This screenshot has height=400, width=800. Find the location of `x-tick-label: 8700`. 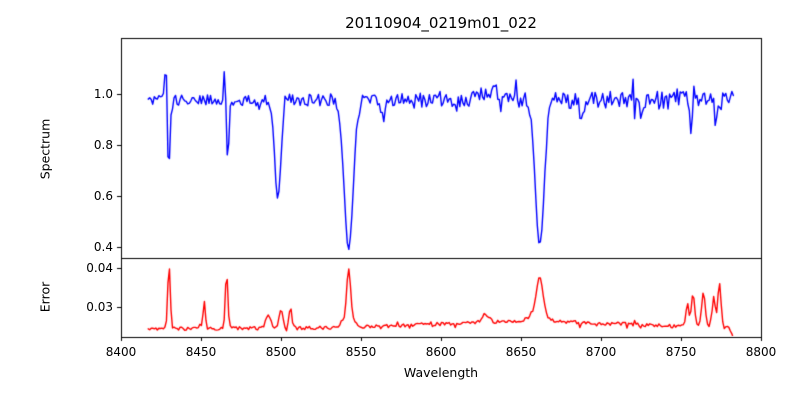

x-tick-label: 8700 is located at coordinates (601, 352).